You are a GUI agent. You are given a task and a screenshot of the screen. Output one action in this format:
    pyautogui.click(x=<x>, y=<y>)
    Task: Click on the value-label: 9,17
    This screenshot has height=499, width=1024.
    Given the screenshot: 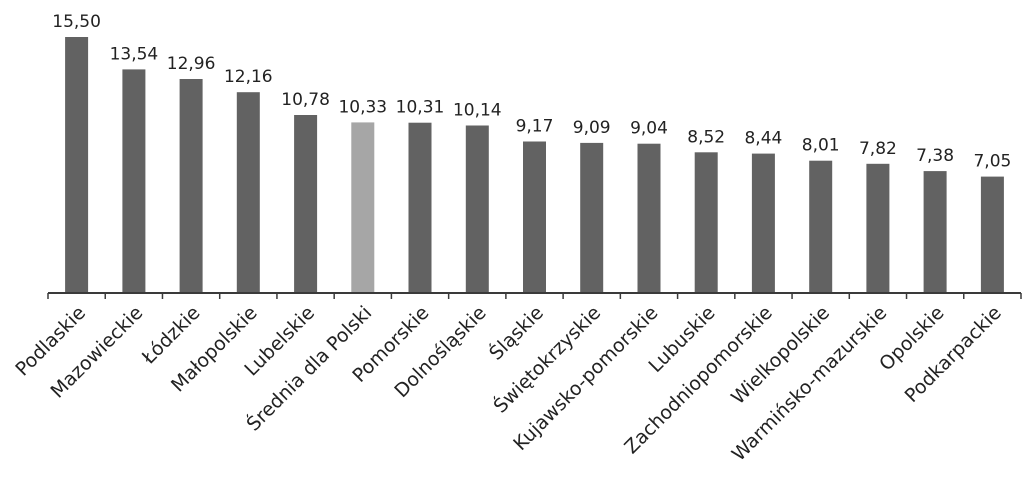 What is the action you would take?
    pyautogui.click(x=535, y=127)
    